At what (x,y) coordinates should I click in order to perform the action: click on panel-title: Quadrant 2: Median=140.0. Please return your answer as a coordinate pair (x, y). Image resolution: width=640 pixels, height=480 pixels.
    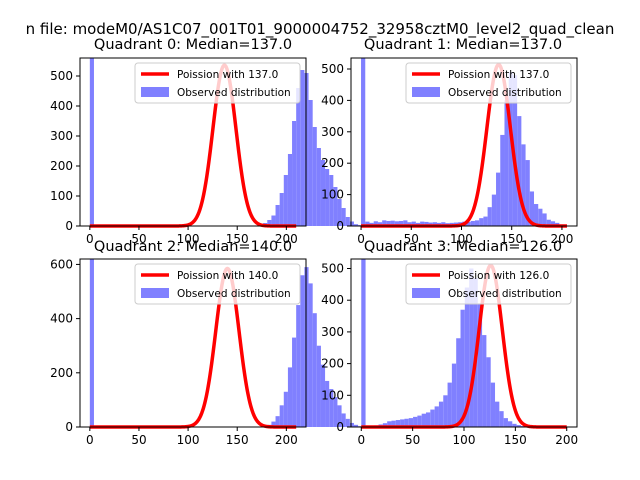
    Looking at the image, I should click on (193, 247).